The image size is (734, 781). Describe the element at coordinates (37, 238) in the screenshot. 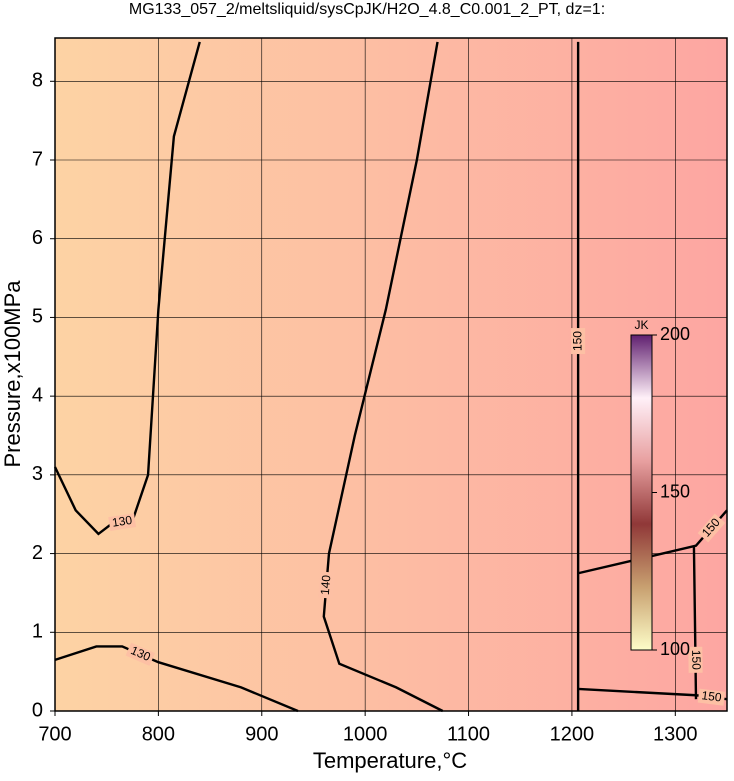

I see `y-tick-label: 6` at that location.